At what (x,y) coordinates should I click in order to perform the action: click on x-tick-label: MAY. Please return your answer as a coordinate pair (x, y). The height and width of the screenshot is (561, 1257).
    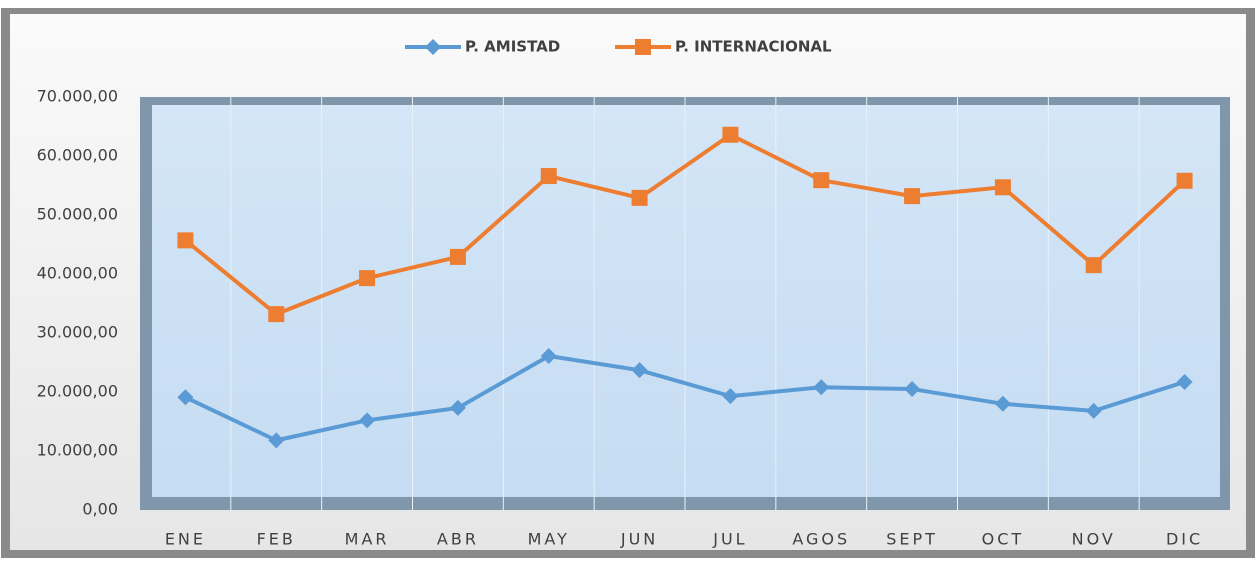
    Looking at the image, I should click on (549, 539).